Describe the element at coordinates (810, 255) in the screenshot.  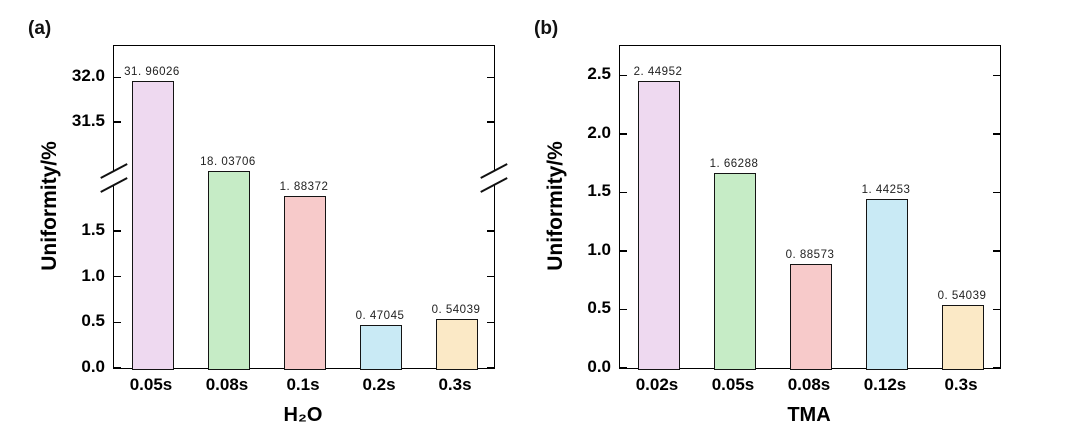
I see `bar-value-label: 0. 88573` at that location.